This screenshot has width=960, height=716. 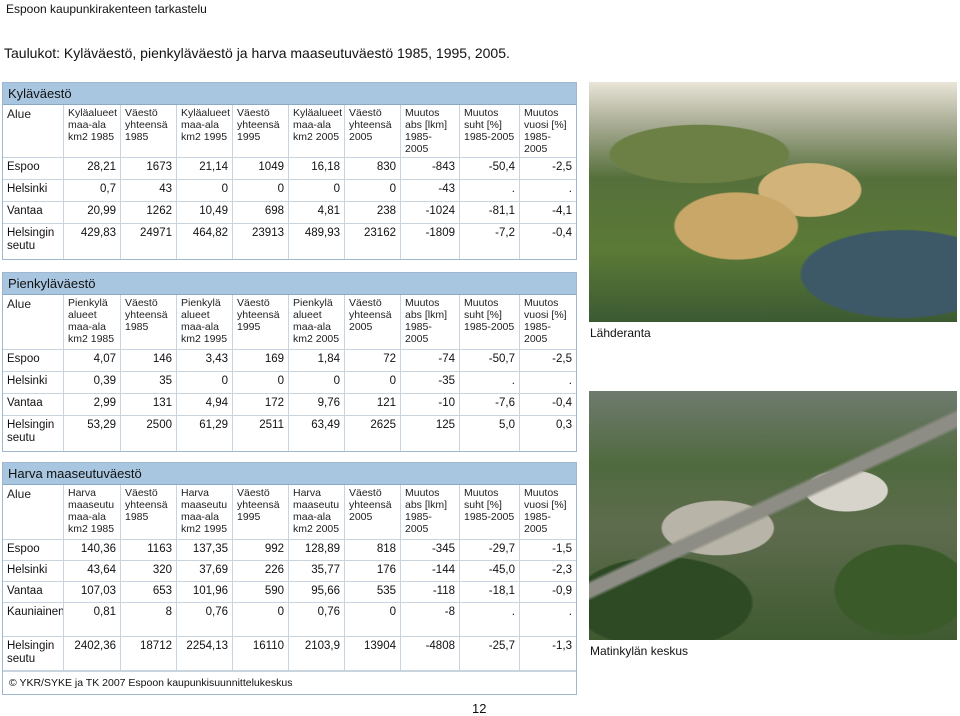 I want to click on cell: -144, so click(x=429, y=571).